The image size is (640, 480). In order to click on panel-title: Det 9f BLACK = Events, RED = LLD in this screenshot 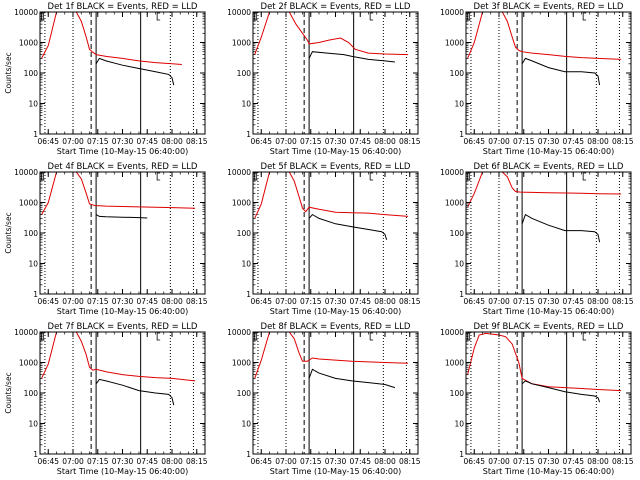, I will do `click(549, 327)`.